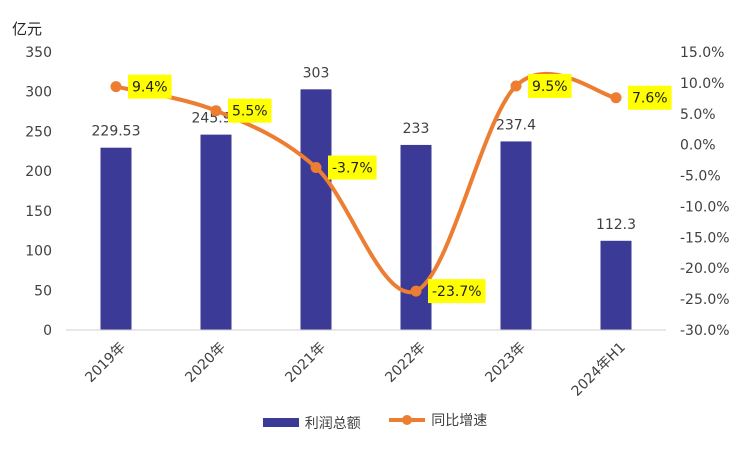 This screenshot has width=750, height=450. I want to click on growth-value-label: 9.4%, so click(150, 86).